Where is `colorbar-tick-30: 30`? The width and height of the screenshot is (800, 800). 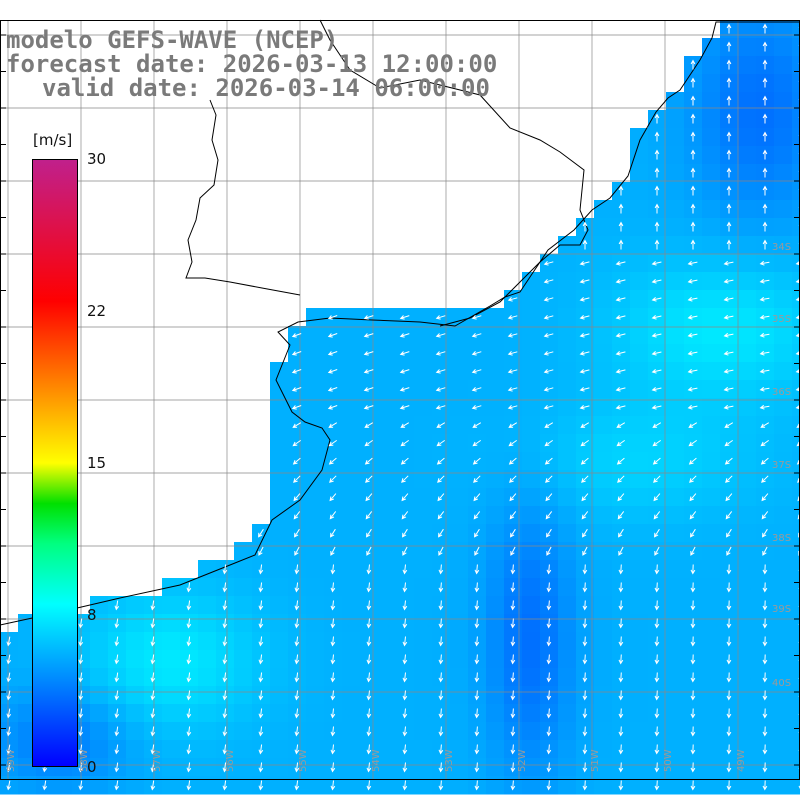 colorbar-tick-30: 30 is located at coordinates (97, 159).